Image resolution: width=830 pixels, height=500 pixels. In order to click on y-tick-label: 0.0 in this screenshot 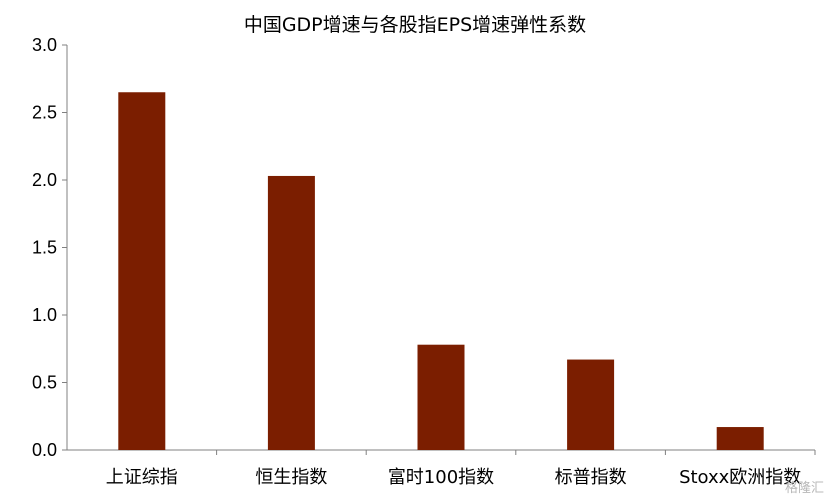, I will do `click(44, 450)`.